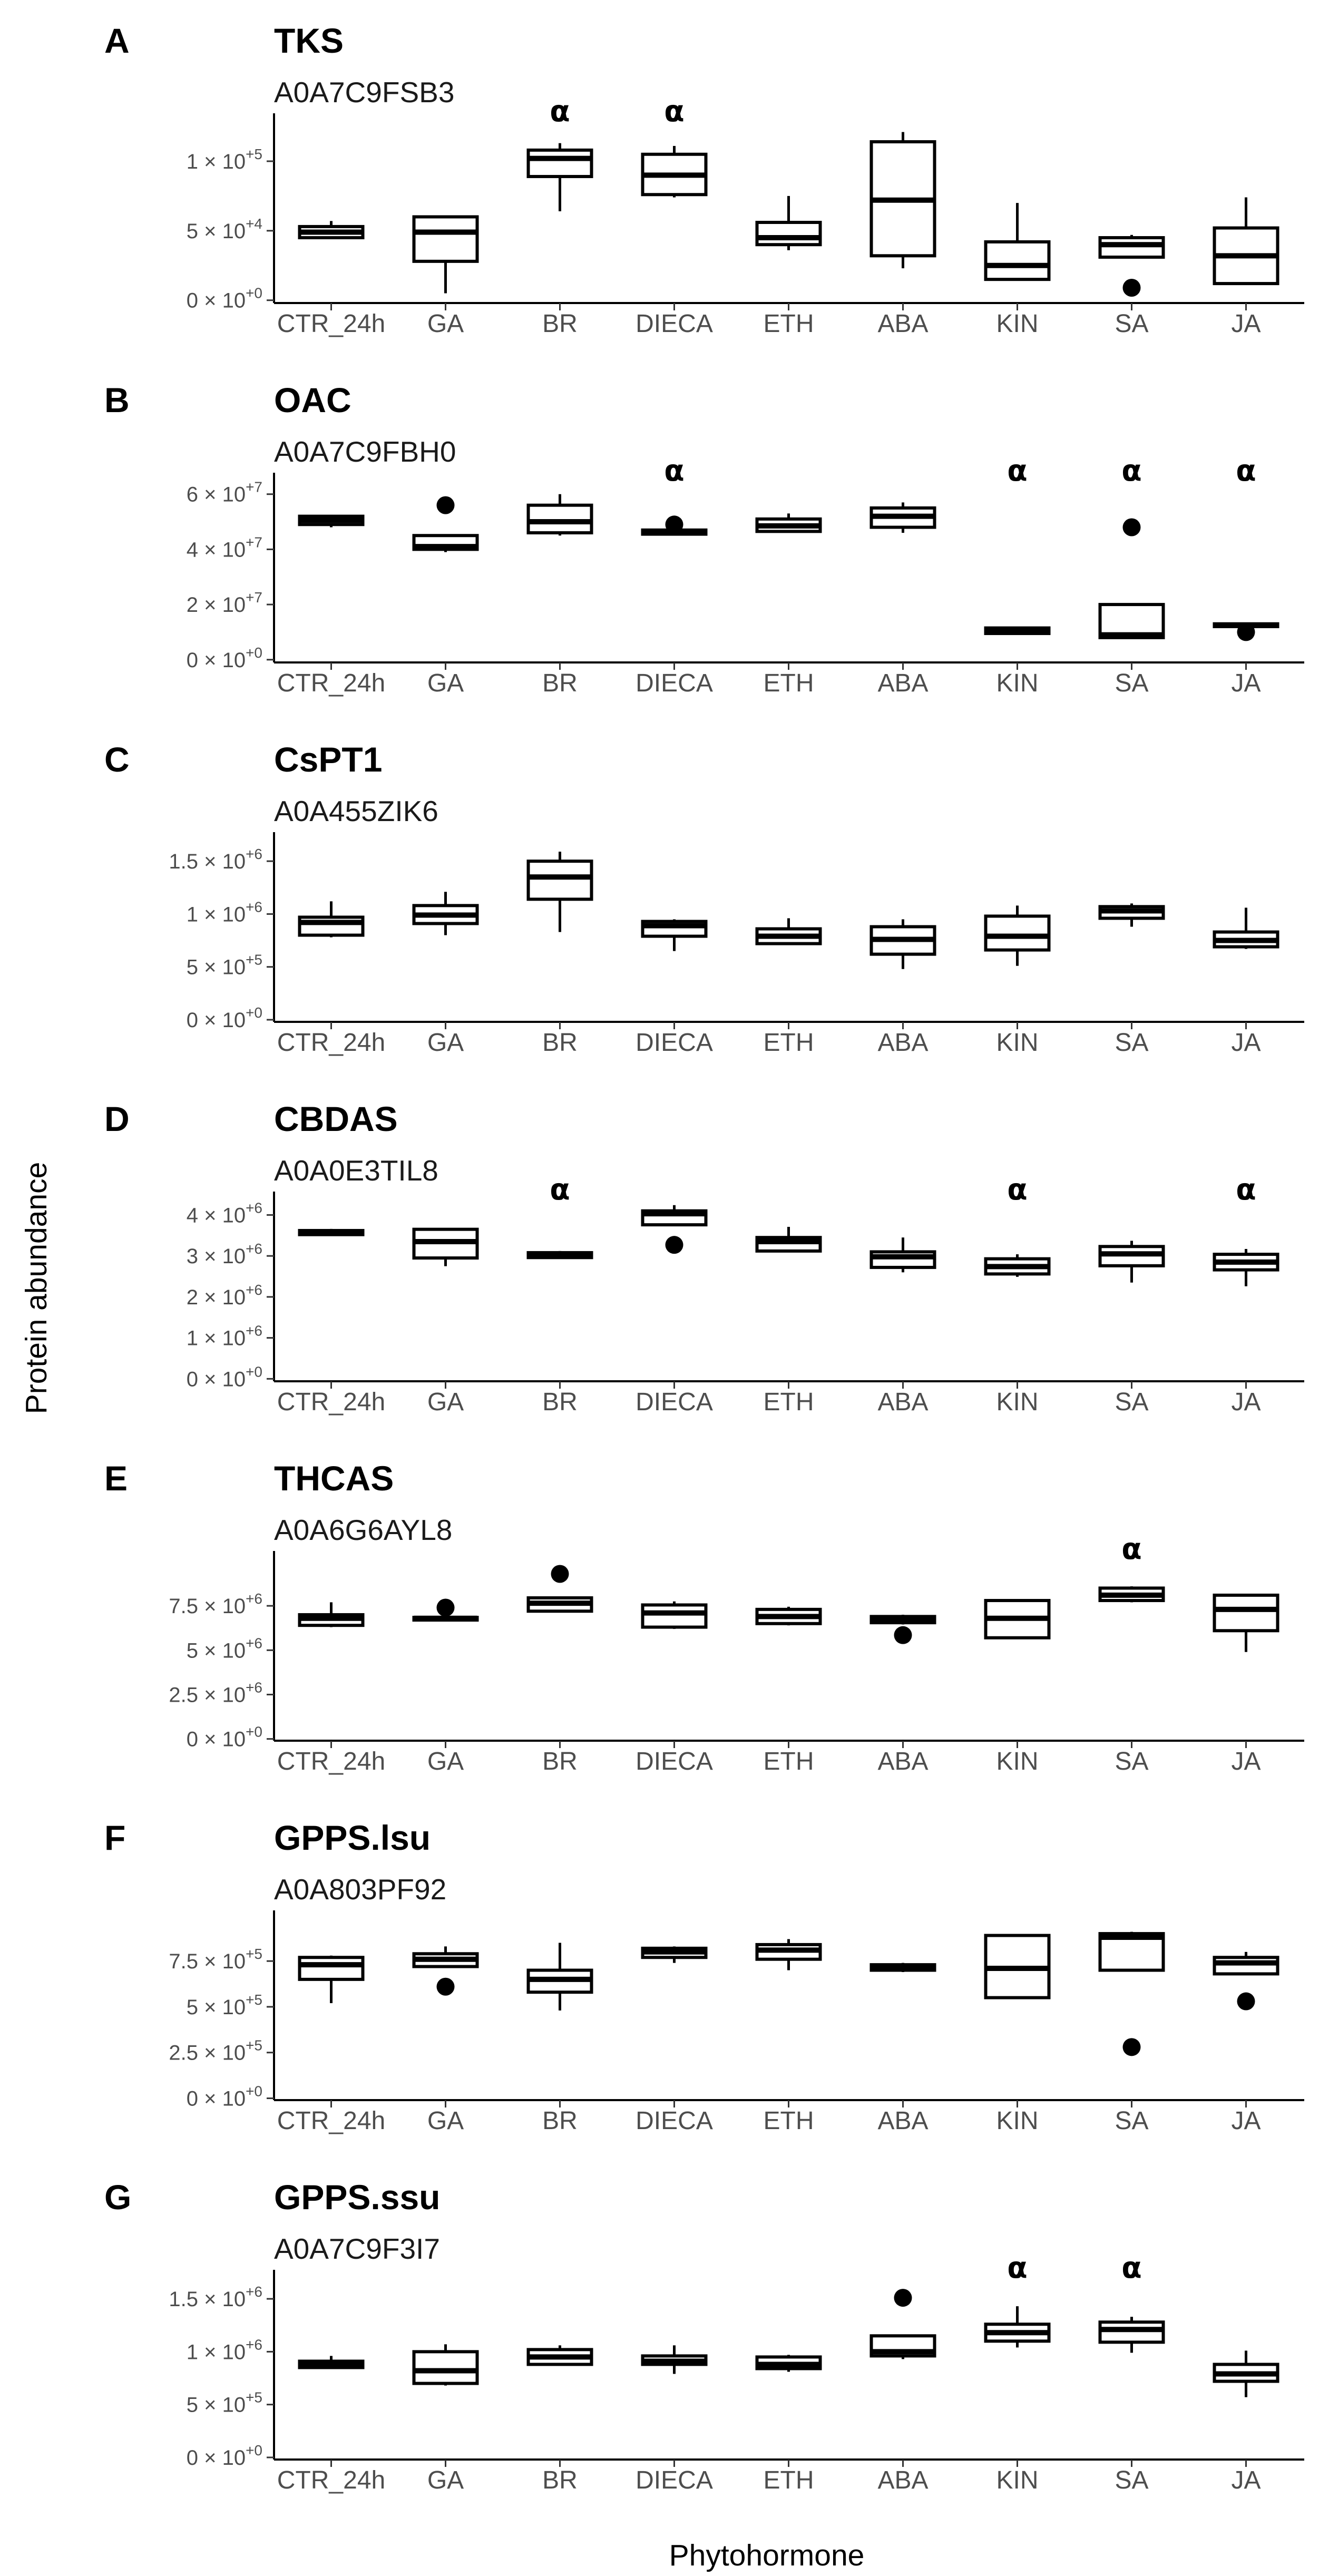 This screenshot has height=2576, width=1319. Describe the element at coordinates (117, 2197) in the screenshot. I see `panel-letter: G` at that location.